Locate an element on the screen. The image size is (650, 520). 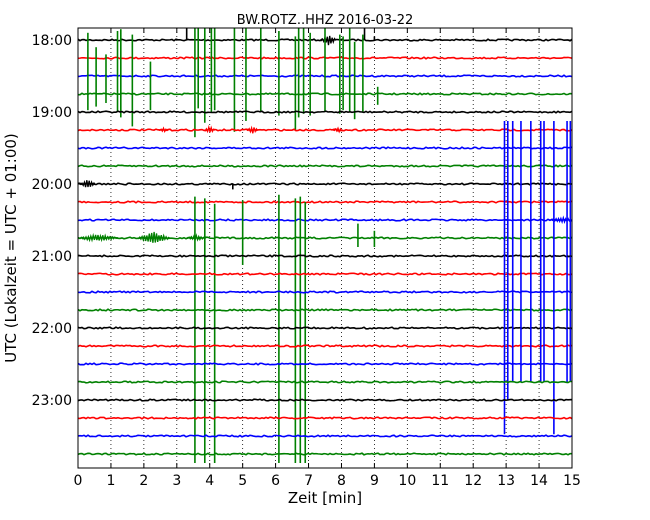
x-tick-label: 1 is located at coordinates (110, 481).